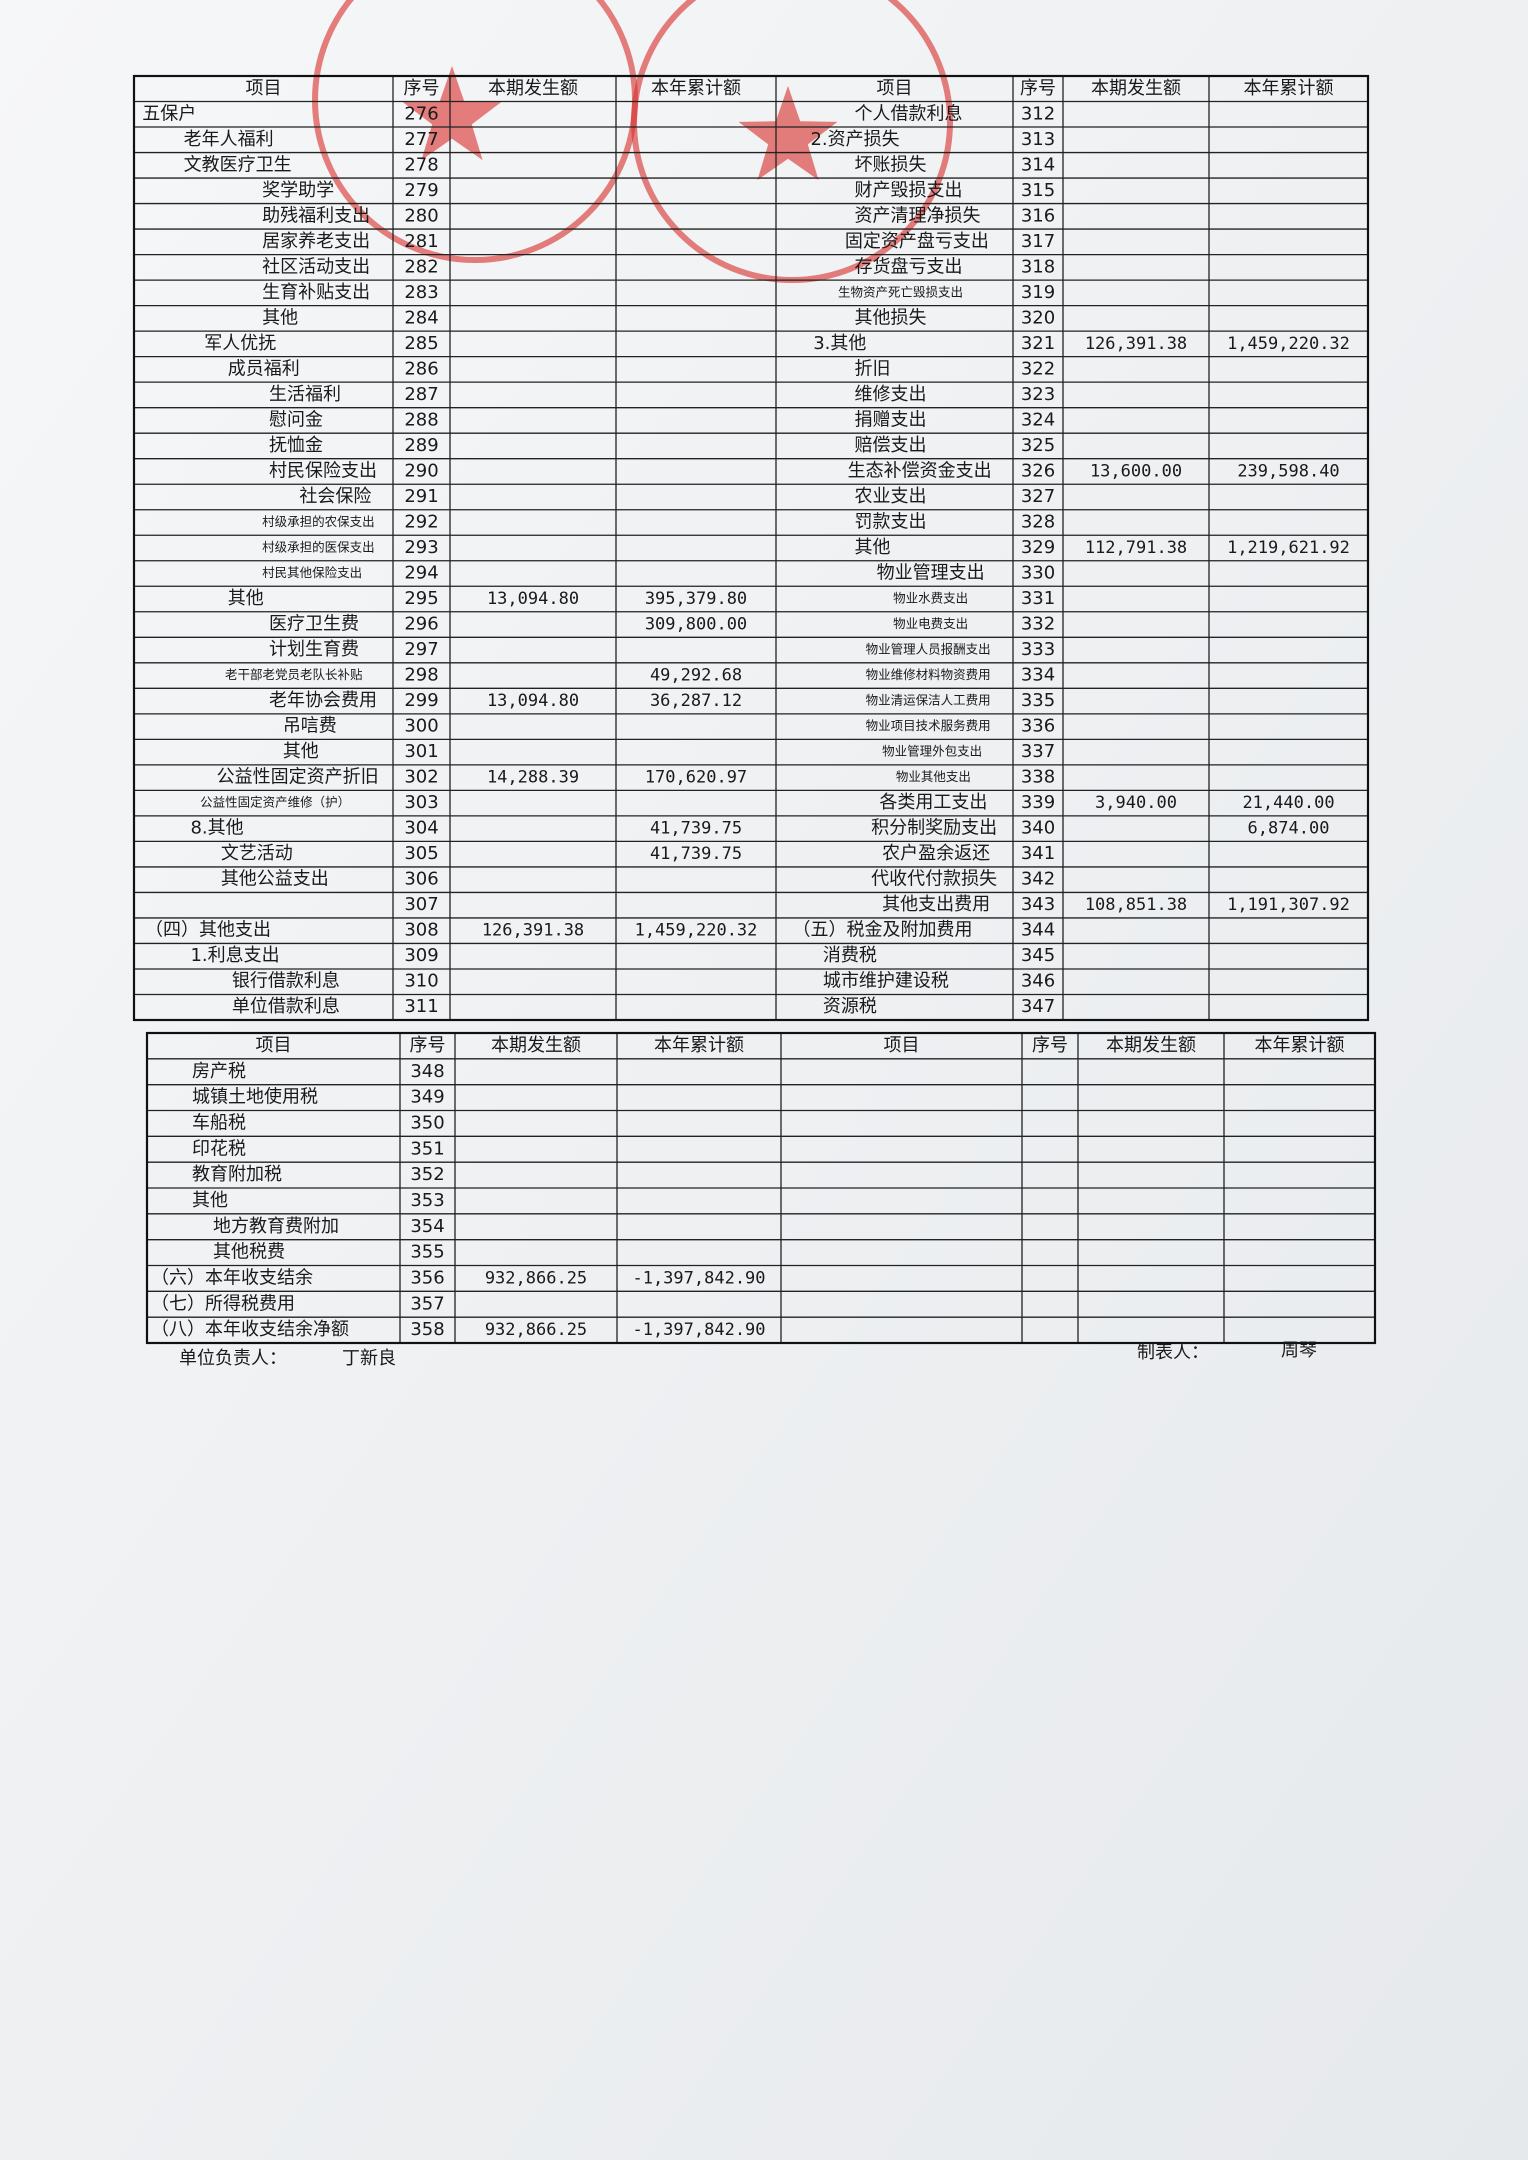  Describe the element at coordinates (1173, 1352) in the screenshot. I see `preparer-label: 制表人：` at that location.